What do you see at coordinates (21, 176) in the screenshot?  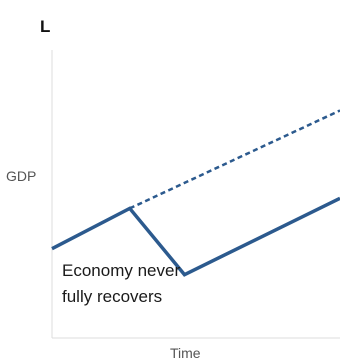 I see `y-axis-label: GDP` at bounding box center [21, 176].